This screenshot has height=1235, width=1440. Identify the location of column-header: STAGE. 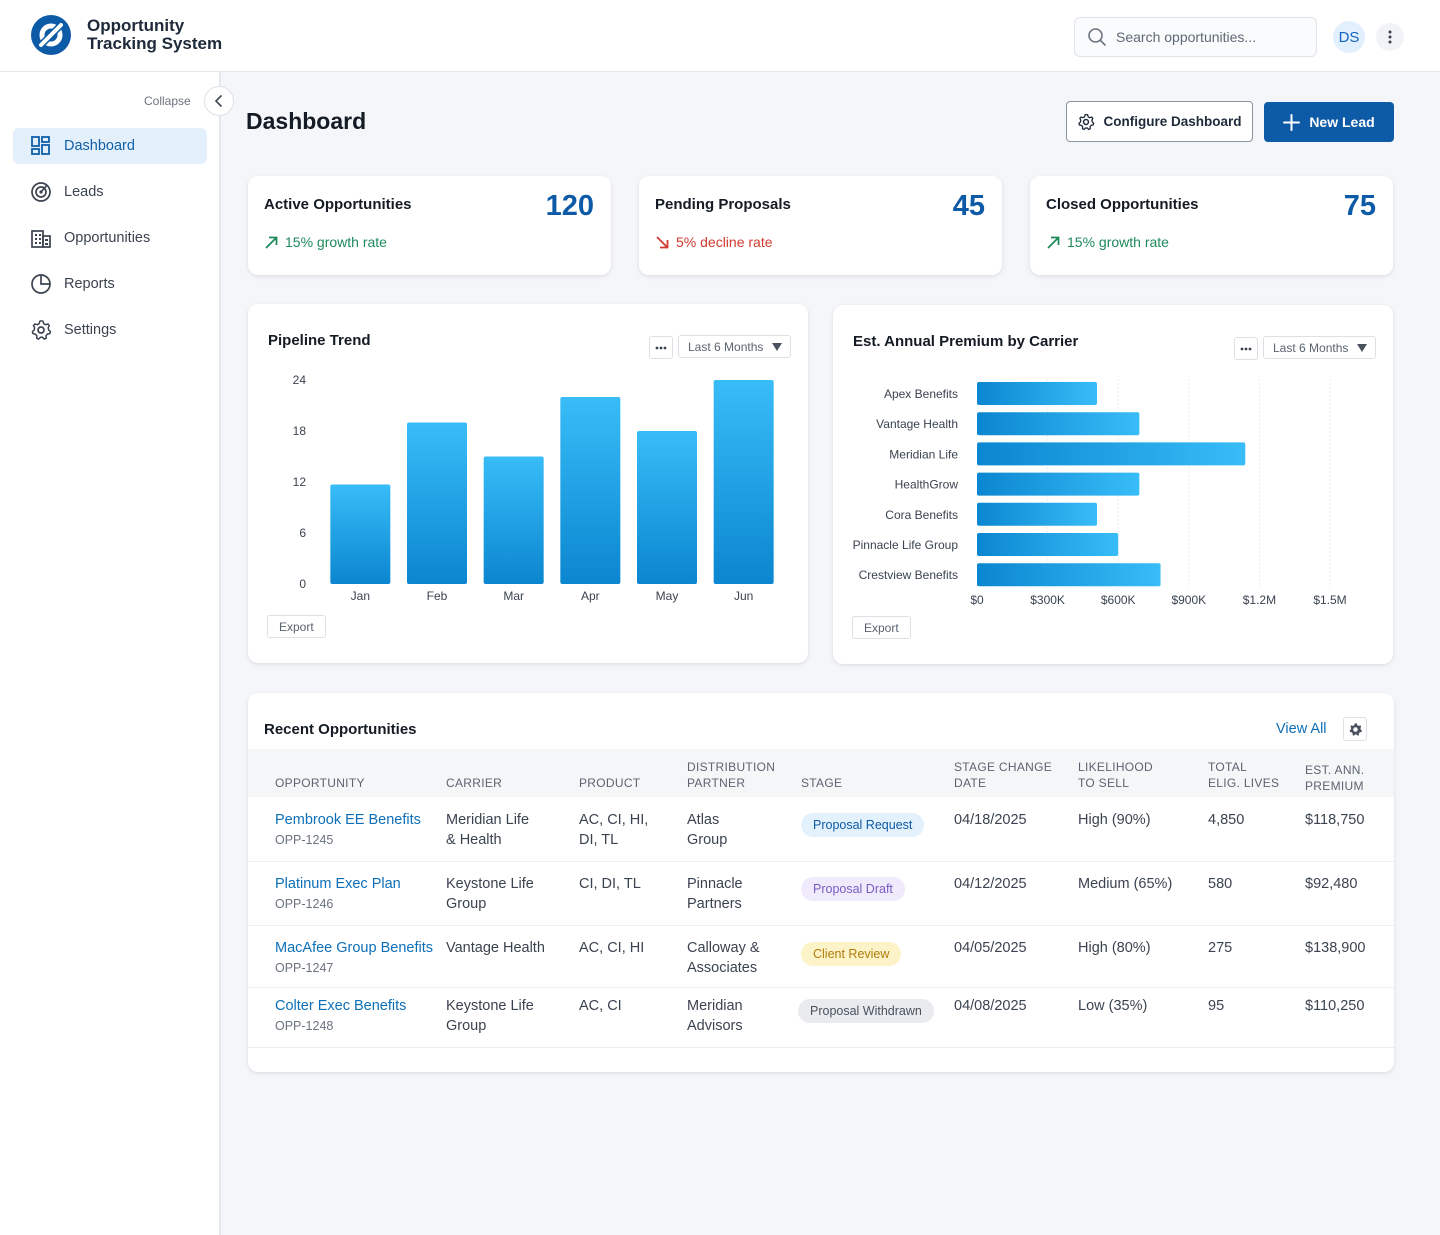
(821, 783).